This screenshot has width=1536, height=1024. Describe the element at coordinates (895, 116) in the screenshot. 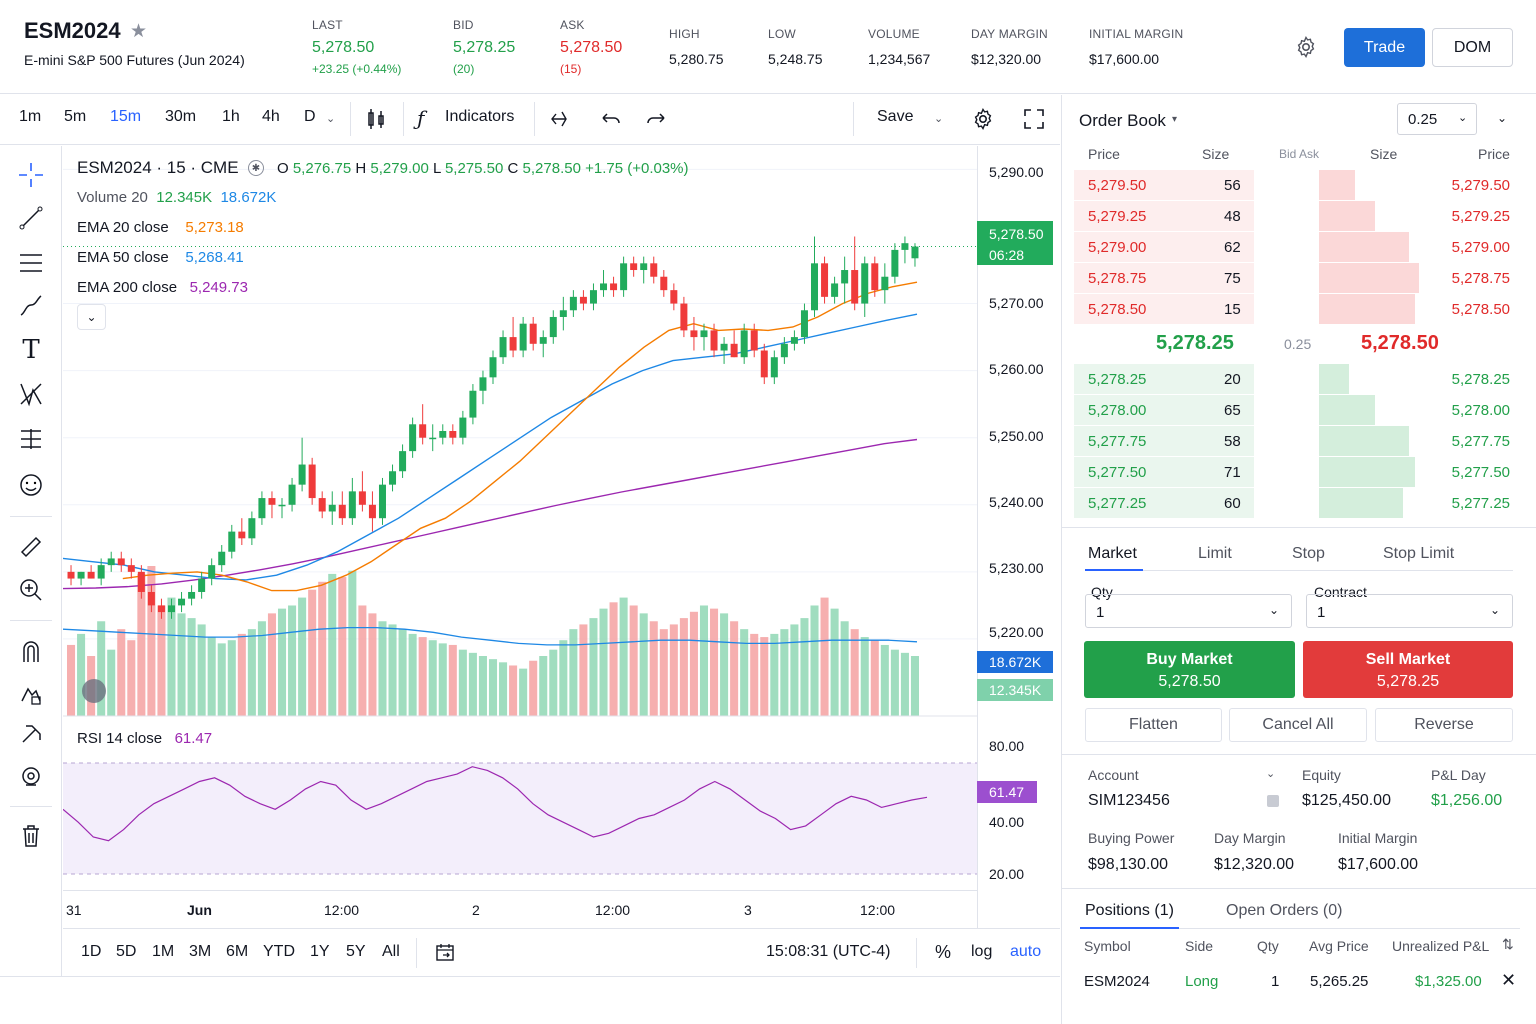

I see `save-button: Save` at that location.